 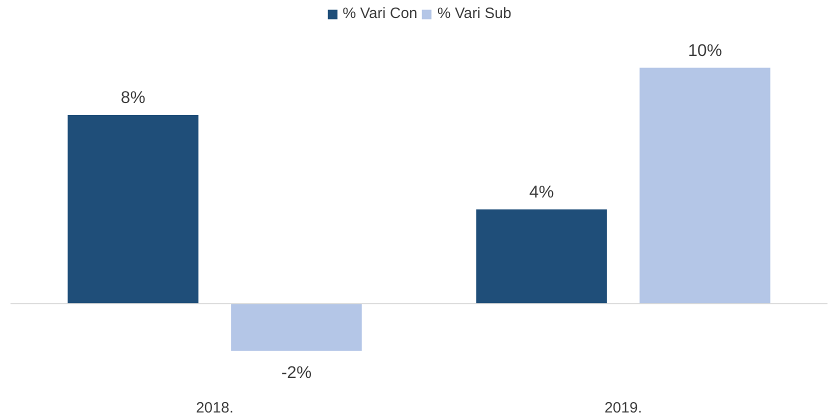 What do you see at coordinates (541, 192) in the screenshot?
I see `data-label: 4%` at bounding box center [541, 192].